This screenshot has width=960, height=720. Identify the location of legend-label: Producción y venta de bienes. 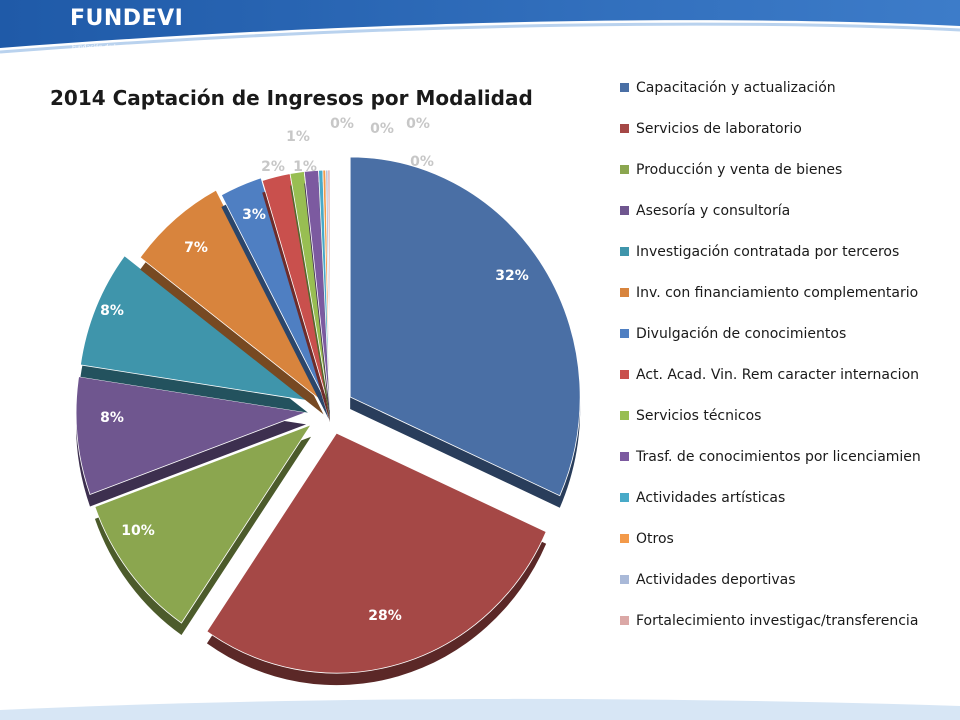
(739, 170).